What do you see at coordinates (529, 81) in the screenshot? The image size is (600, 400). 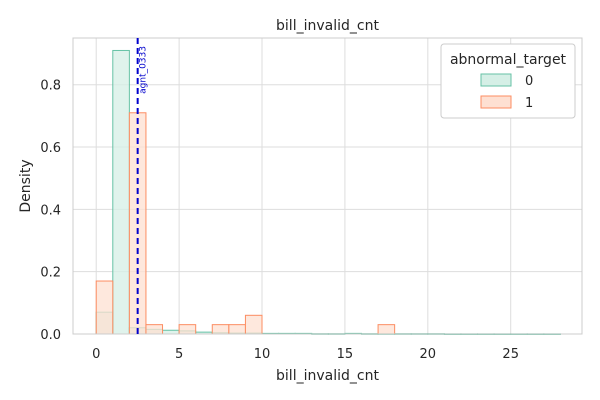 I see `legend-label-0: 0` at bounding box center [529, 81].